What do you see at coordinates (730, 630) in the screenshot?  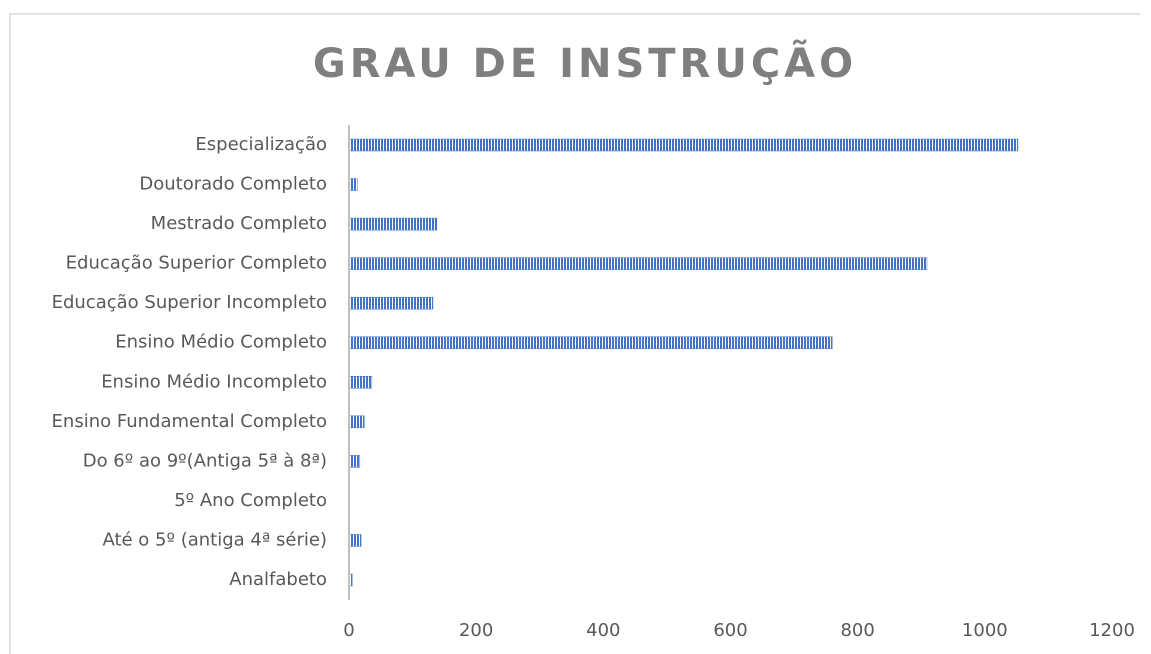 I see `x-tick-label: 600` at bounding box center [730, 630].